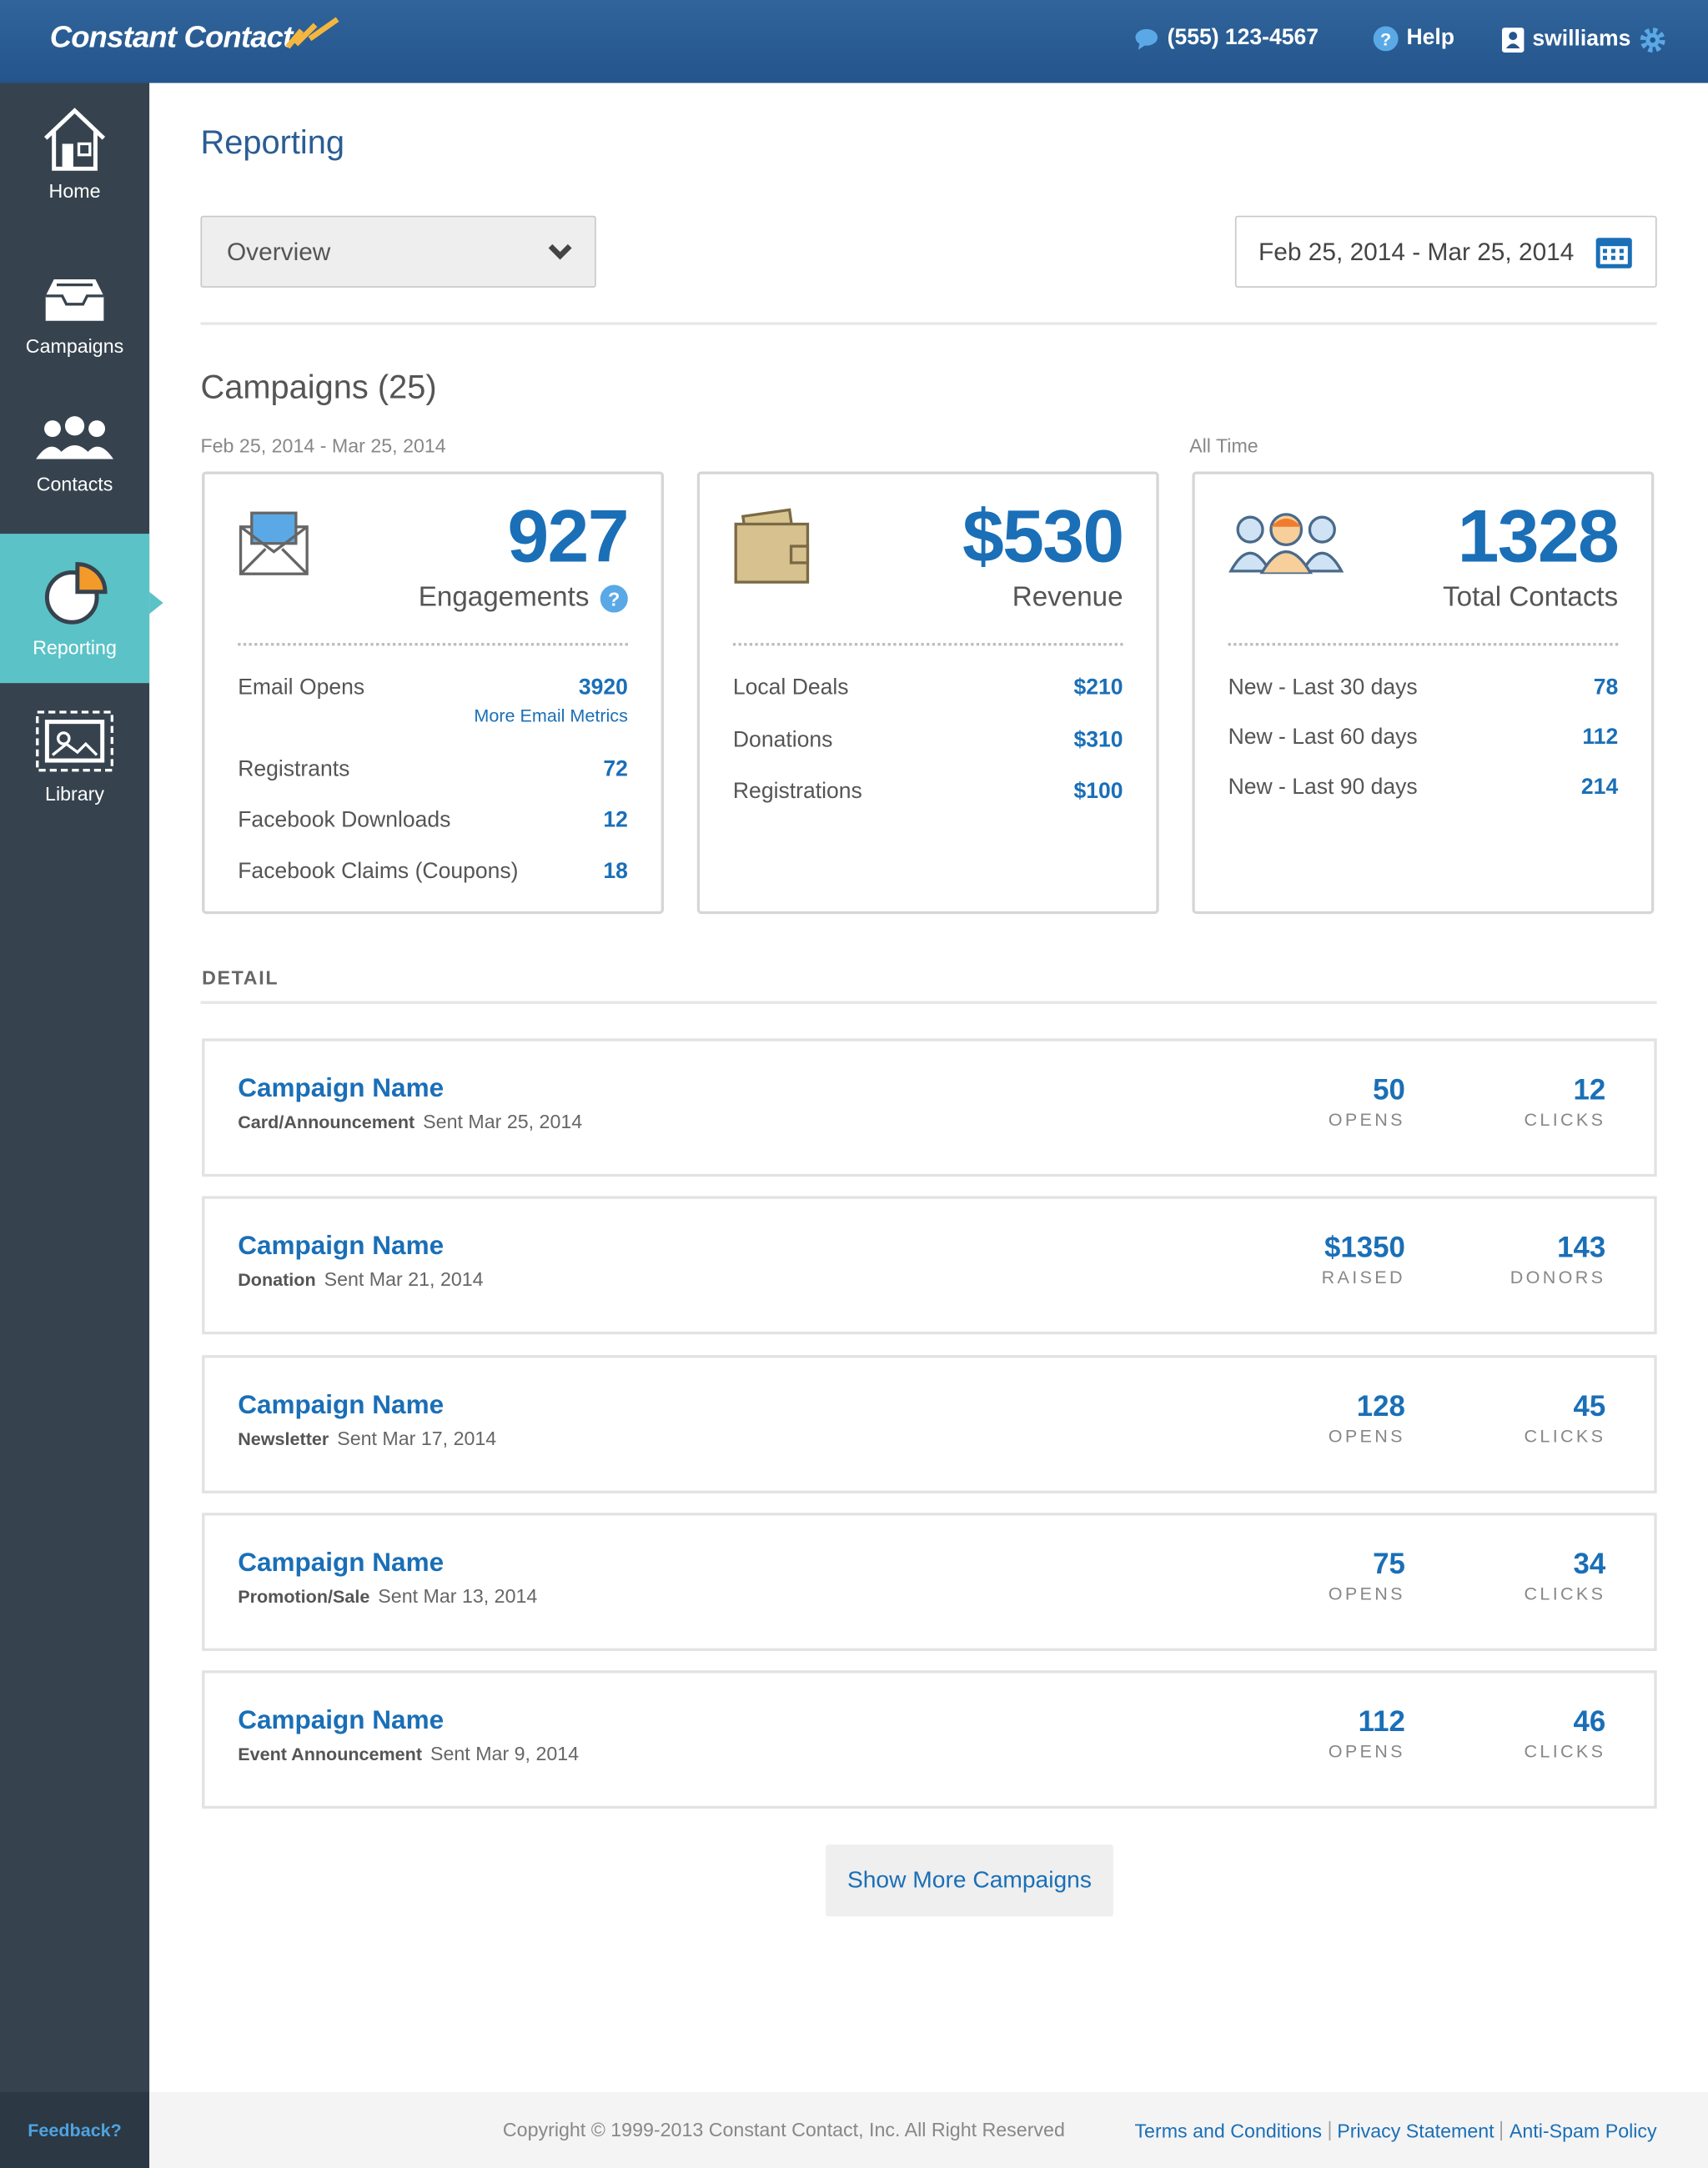 This screenshot has height=2168, width=1708. I want to click on view-dropdown: Overview, so click(398, 251).